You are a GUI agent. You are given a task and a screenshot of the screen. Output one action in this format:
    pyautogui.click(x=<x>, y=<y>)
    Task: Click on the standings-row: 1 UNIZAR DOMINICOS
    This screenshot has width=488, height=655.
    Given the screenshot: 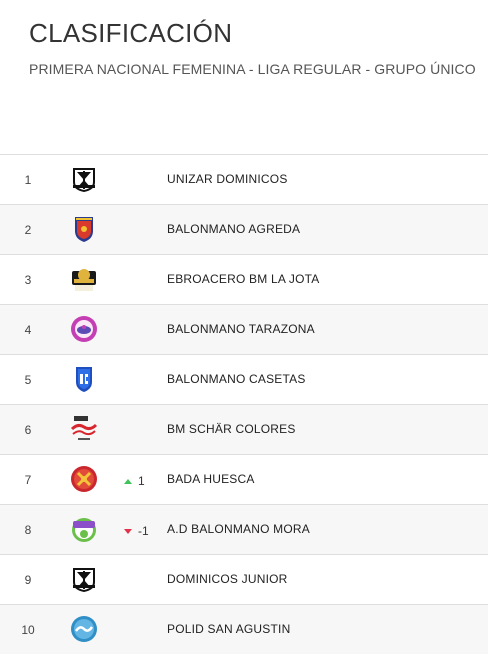 What is the action you would take?
    pyautogui.click(x=244, y=179)
    